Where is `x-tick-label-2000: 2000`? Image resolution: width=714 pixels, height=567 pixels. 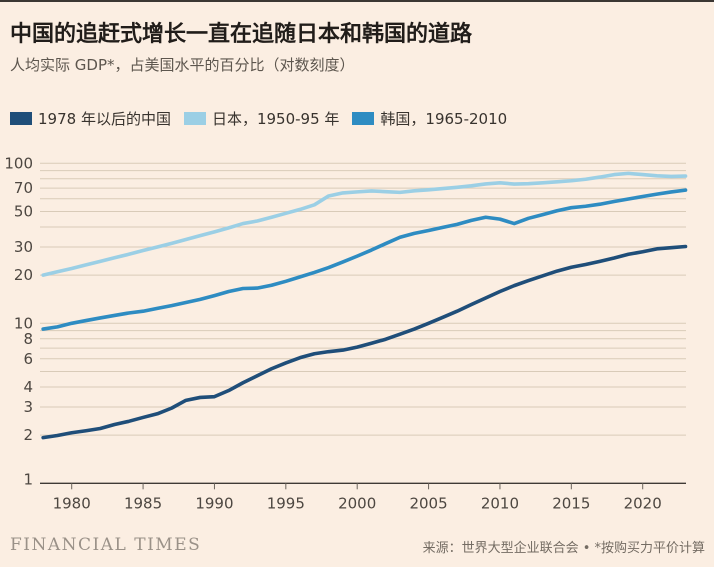
x-tick-label-2000: 2000 is located at coordinates (357, 503).